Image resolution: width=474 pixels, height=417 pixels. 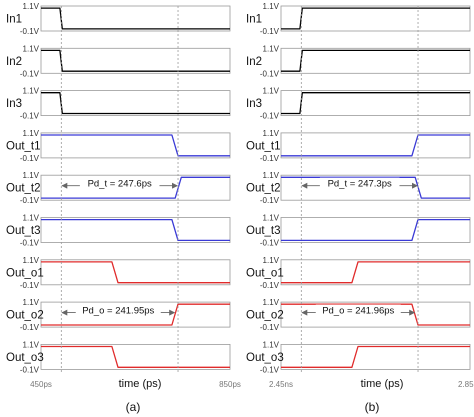 I want to click on waveform-out-o1, so click(x=375, y=272).